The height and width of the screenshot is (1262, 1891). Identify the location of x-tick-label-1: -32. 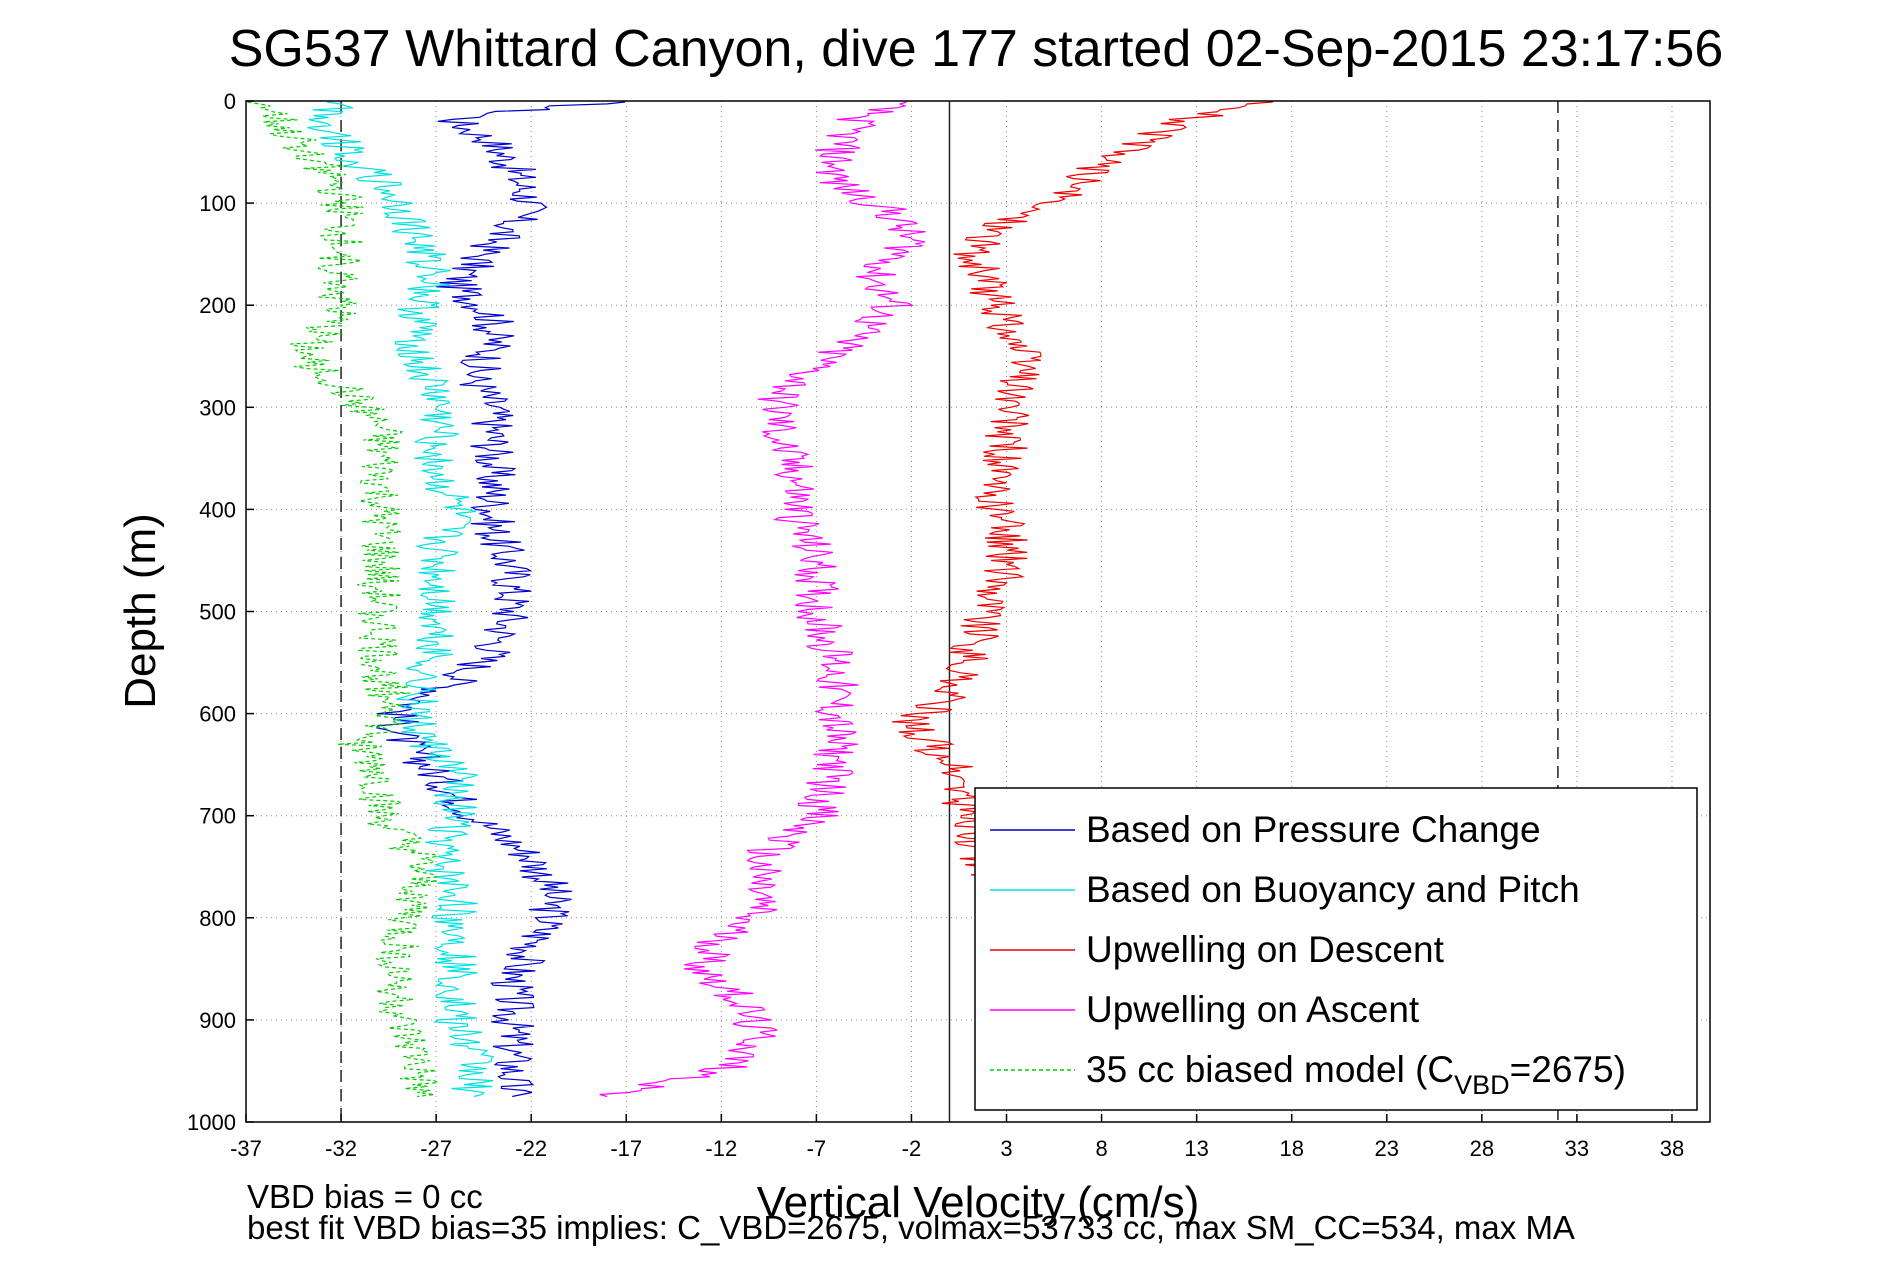
(341, 1148).